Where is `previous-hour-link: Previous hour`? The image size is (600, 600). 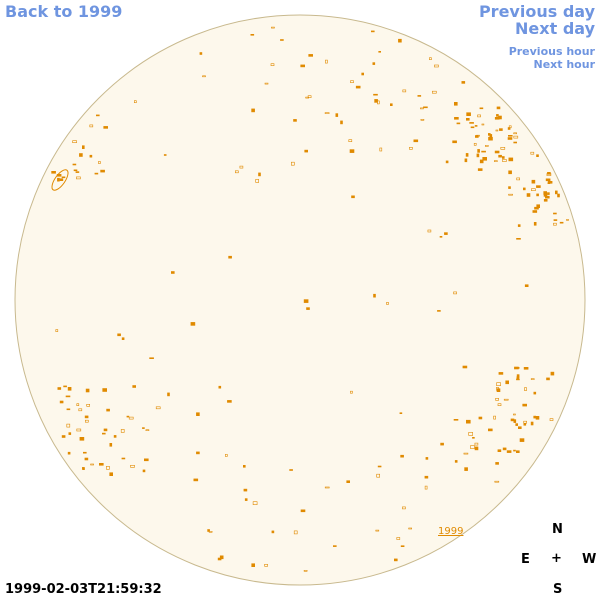 previous-hour-link: Previous hour is located at coordinates (551, 51).